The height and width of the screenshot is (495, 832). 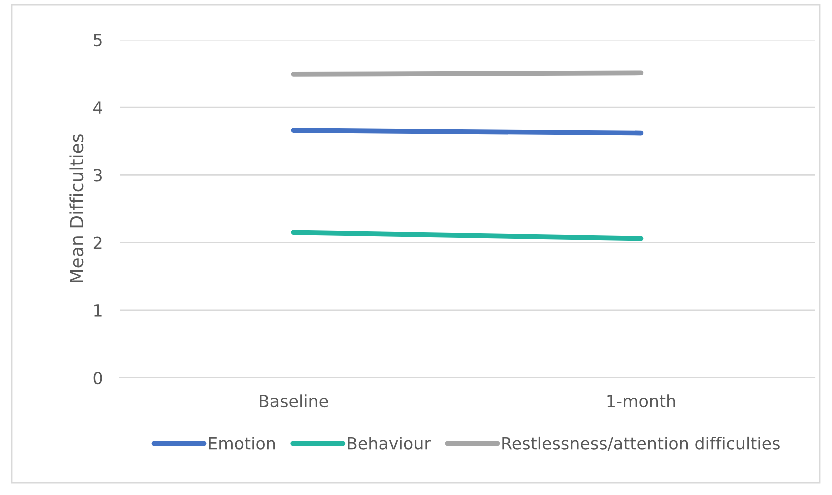 What do you see at coordinates (98, 310) in the screenshot?
I see `y-tick-label: 1` at bounding box center [98, 310].